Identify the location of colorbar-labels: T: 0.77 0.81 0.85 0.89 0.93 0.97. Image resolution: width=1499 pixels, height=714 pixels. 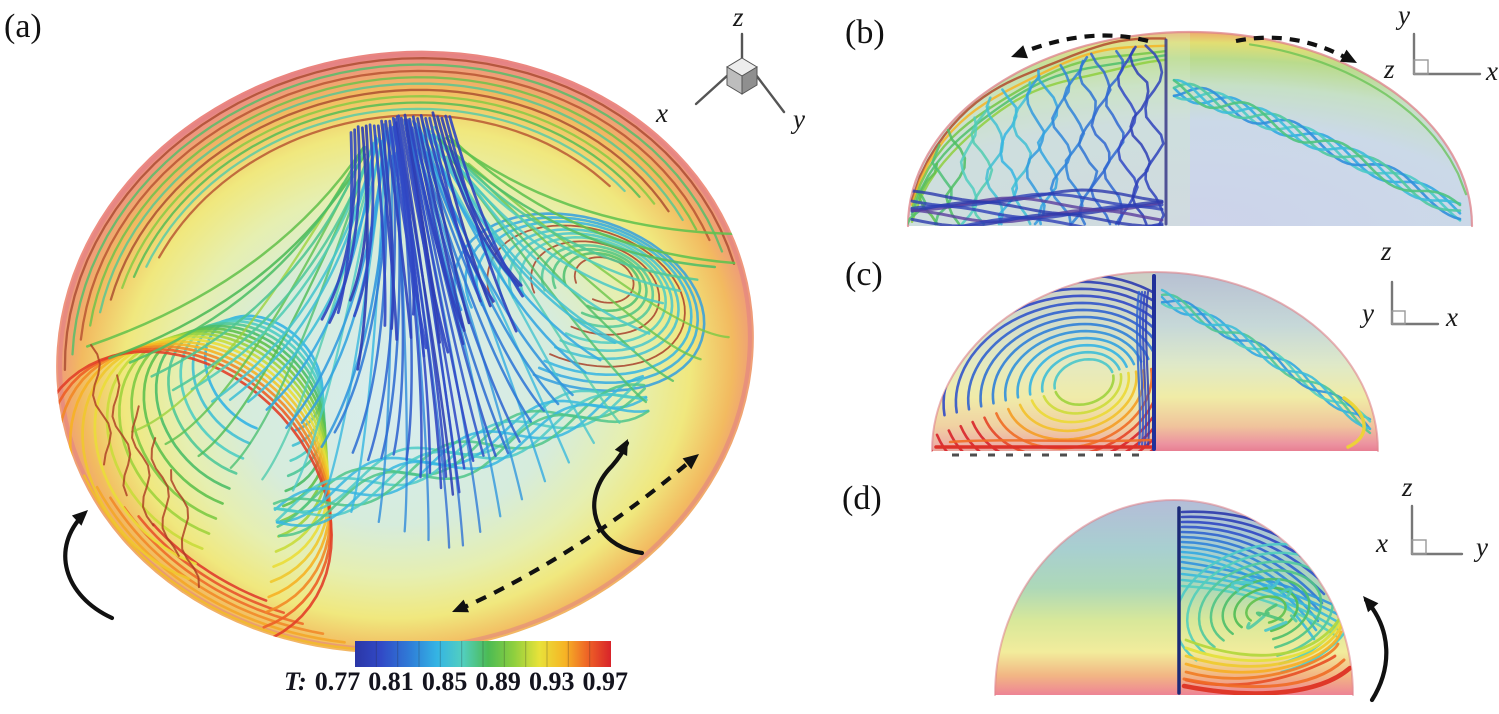
(456, 682).